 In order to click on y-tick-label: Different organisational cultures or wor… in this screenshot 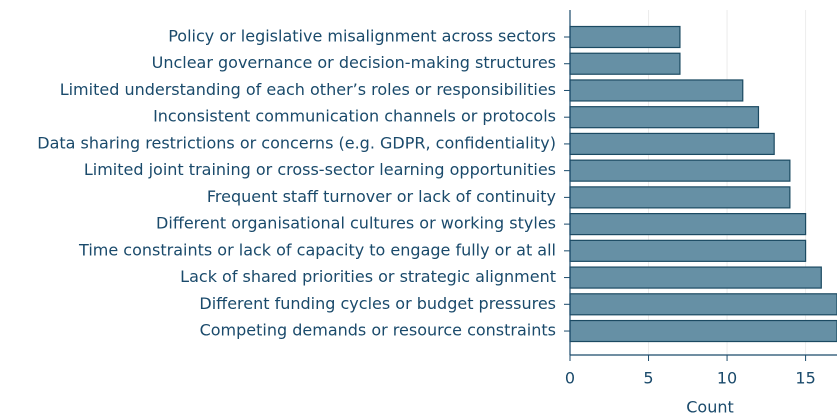, I will do `click(356, 223)`.